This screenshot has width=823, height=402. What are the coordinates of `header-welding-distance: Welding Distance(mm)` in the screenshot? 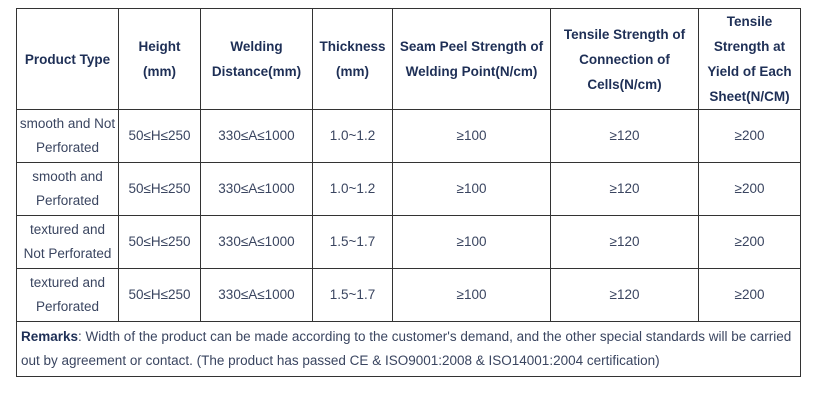 It's located at (256, 59).